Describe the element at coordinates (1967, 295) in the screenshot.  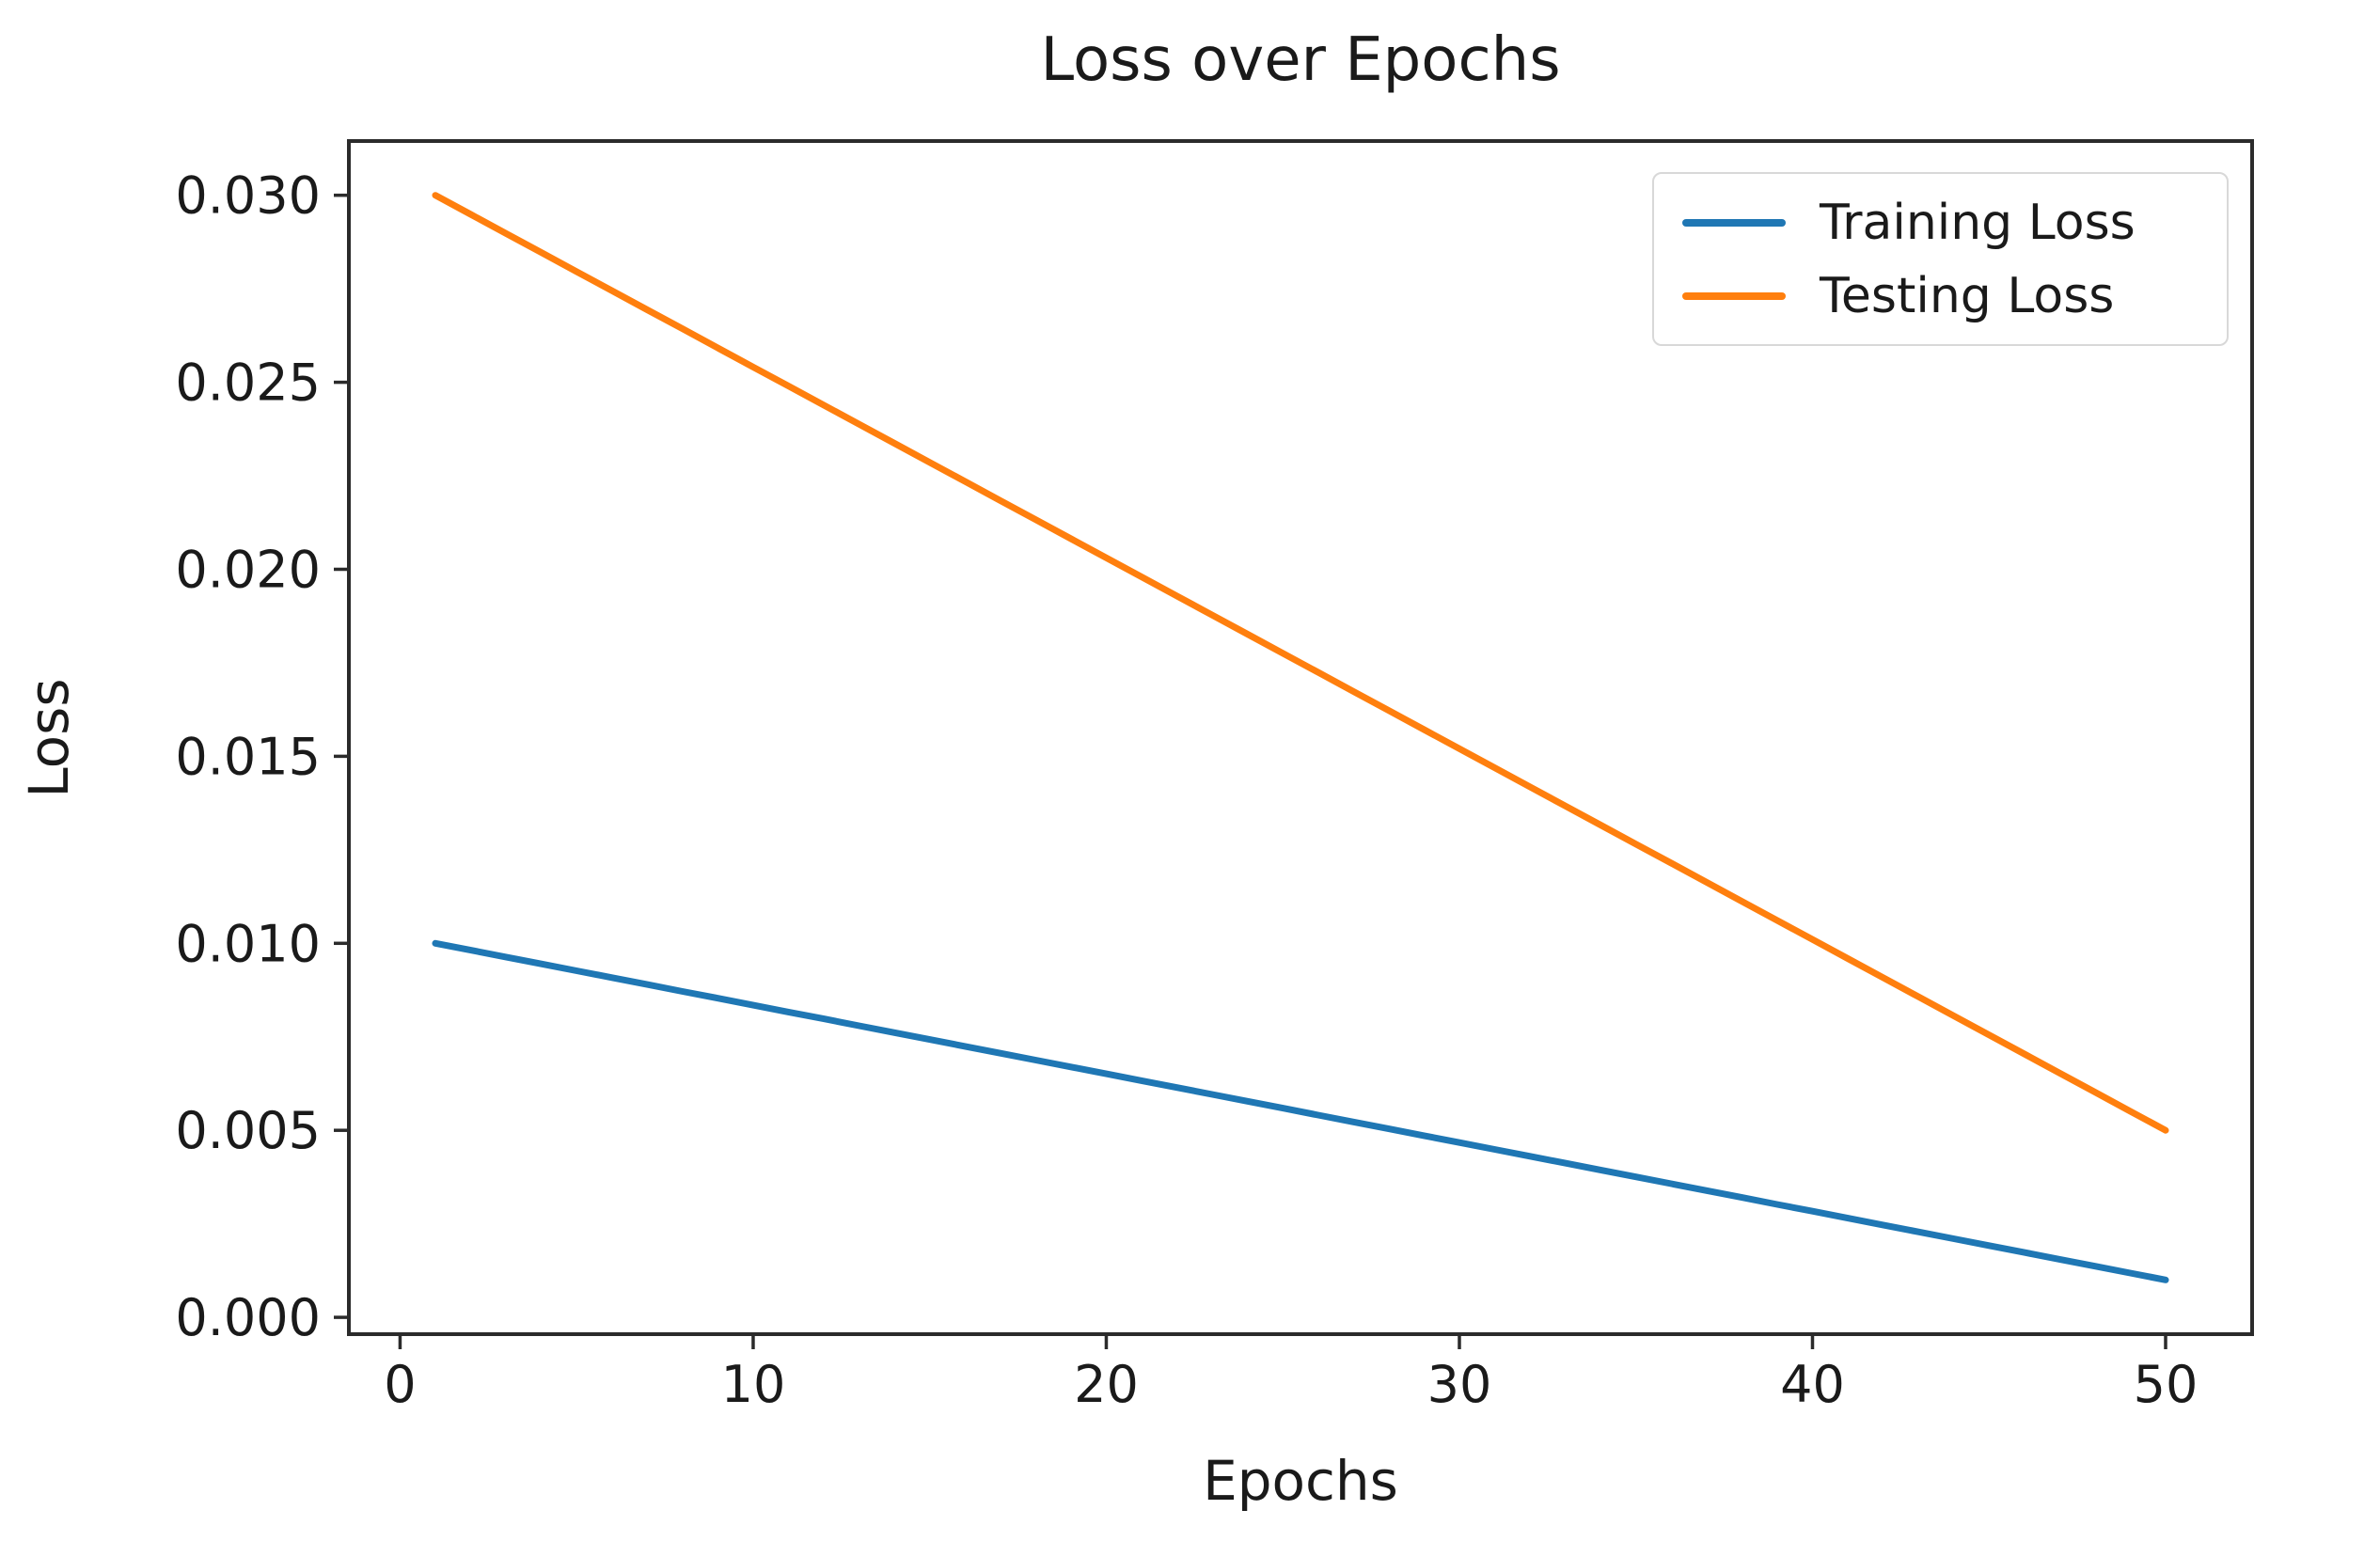
I see `legend-label-testing-loss: Testing Loss` at that location.